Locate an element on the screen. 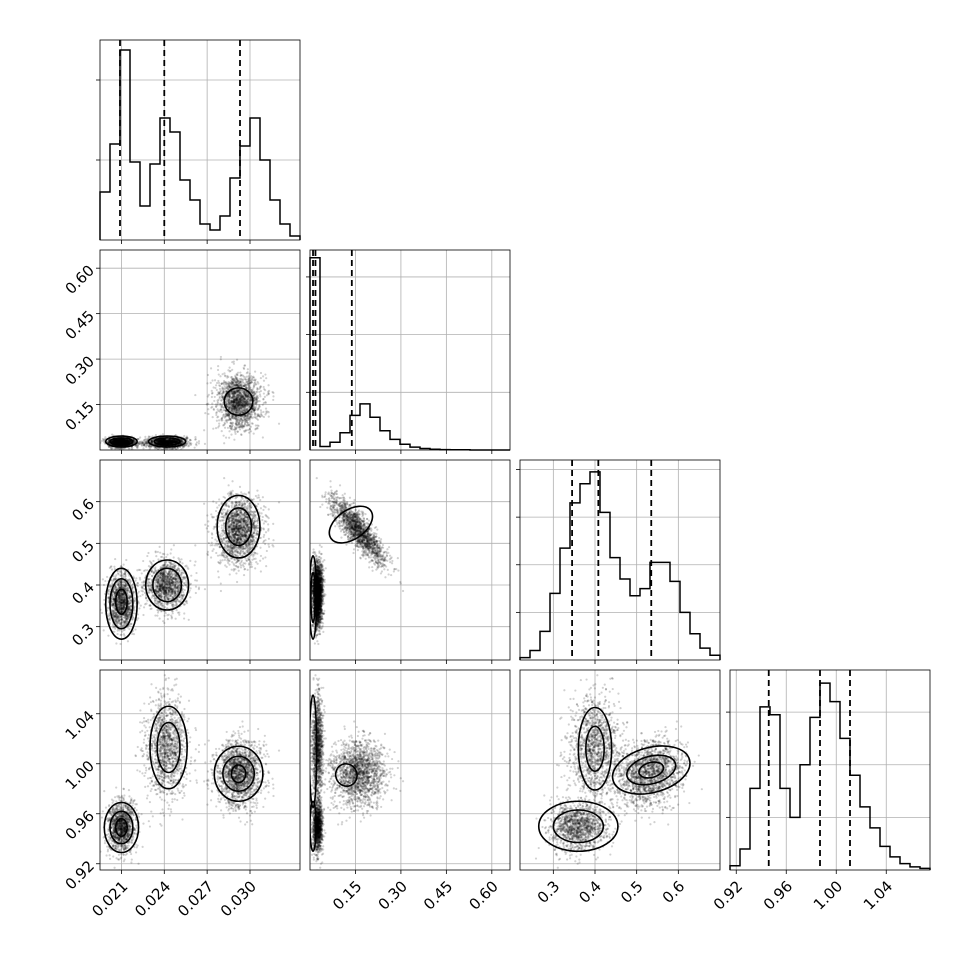 This screenshot has width=970, height=970. panel-frame is located at coordinates (200, 140).